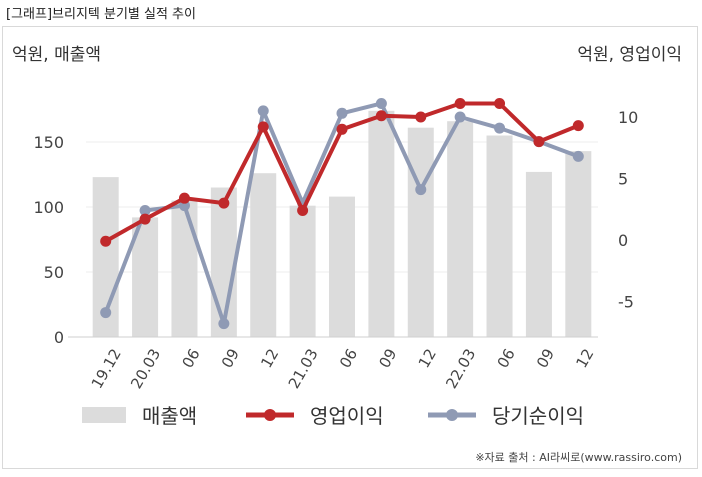 Image resolution: width=702 pixels, height=477 pixels. Describe the element at coordinates (270, 415) in the screenshot. I see `legend-marker-operating-profit` at that location.